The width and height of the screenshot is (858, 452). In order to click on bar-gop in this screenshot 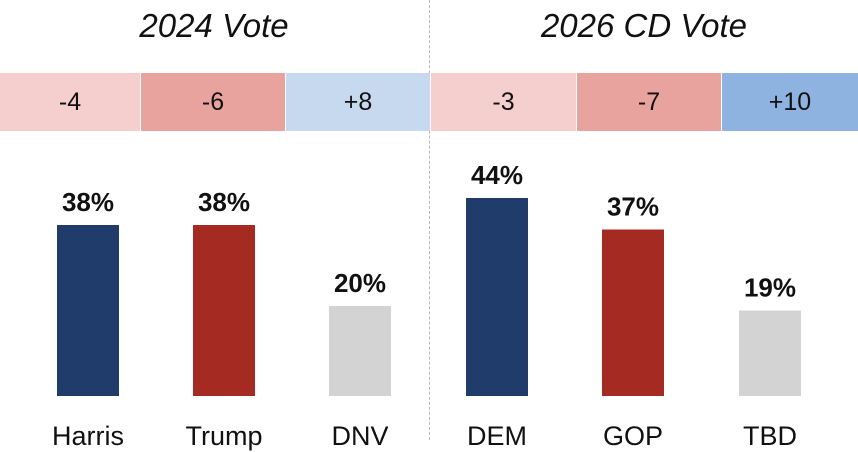, I will do `click(633, 312)`.